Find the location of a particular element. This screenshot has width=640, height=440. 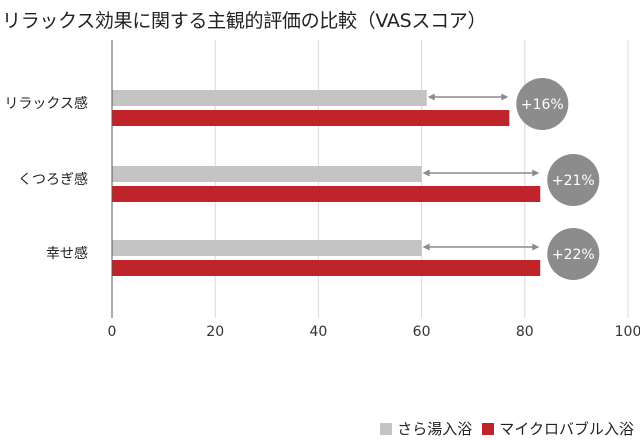

category-label: くつろぎ感 is located at coordinates (53, 179).